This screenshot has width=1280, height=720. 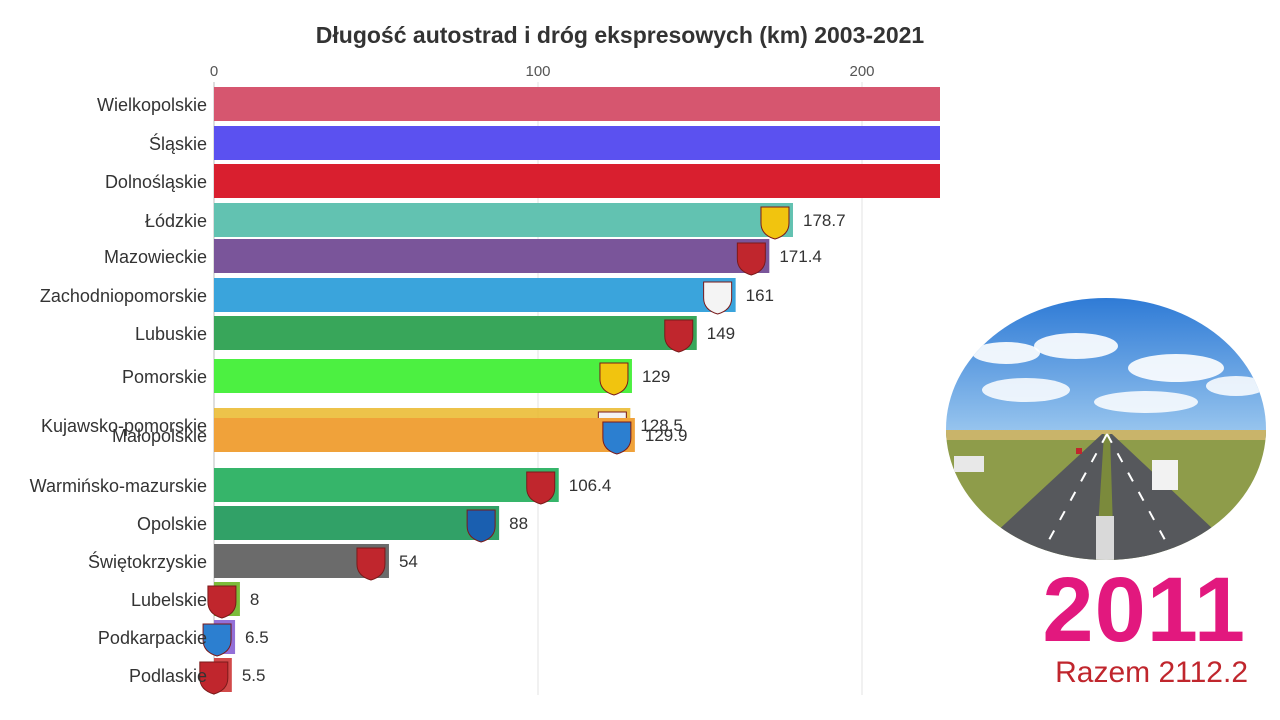 I want to click on region-label: Warmińsko-mazurskie, so click(x=118, y=486).